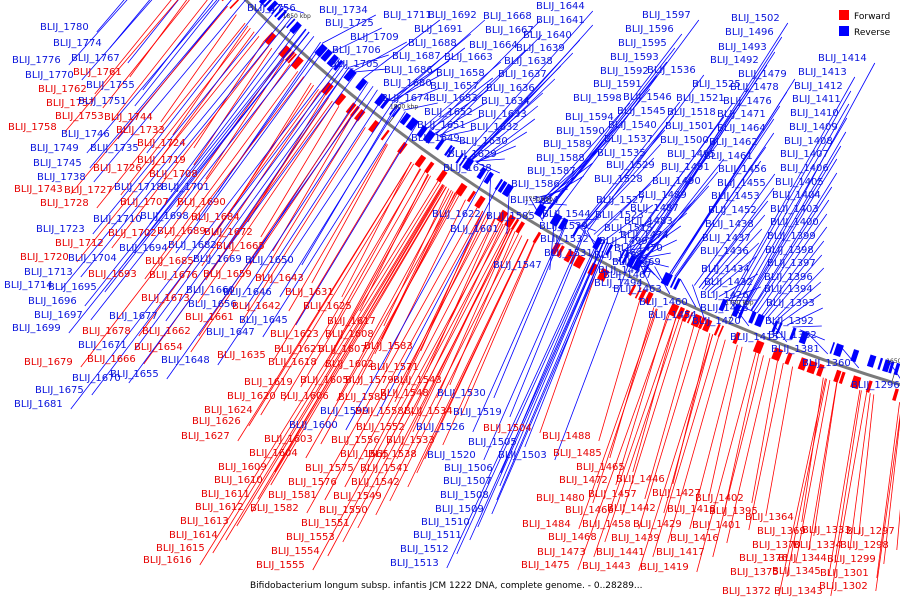 The image size is (900, 600). I want to click on gene-label: BLIJ_1623, so click(294, 334).